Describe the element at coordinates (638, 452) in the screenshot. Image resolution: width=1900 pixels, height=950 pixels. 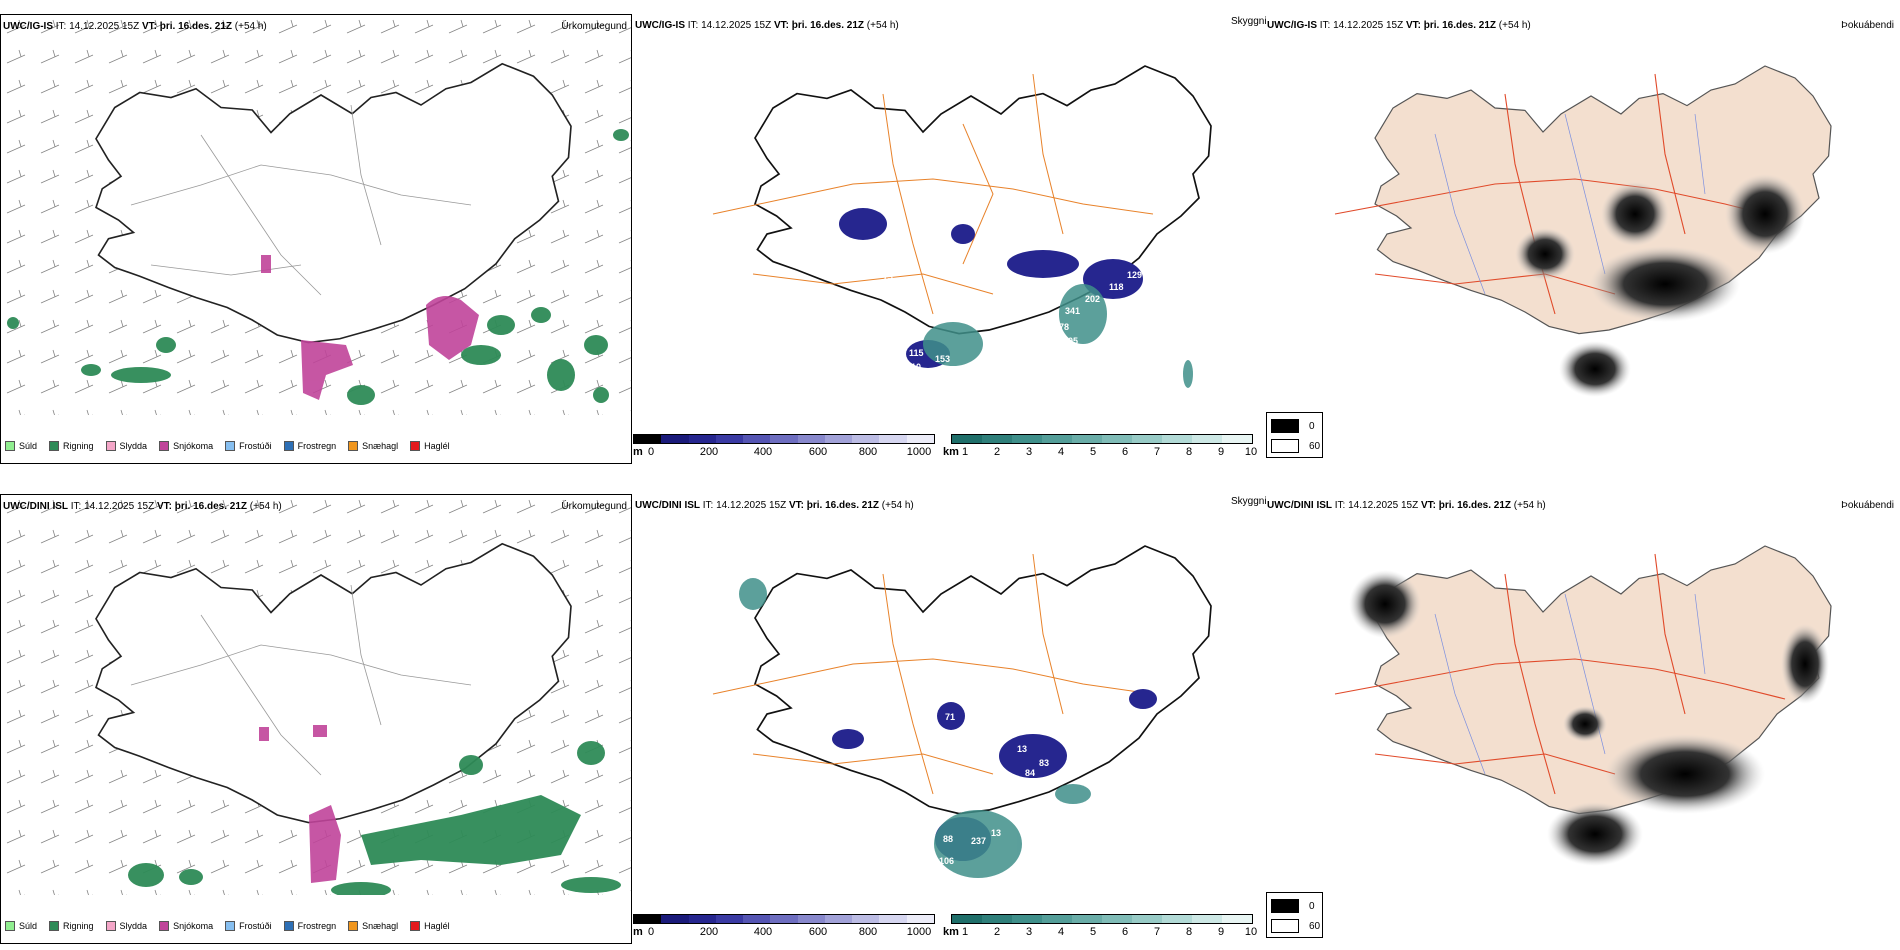
I see `ceiling-unit-row1: m` at that location.